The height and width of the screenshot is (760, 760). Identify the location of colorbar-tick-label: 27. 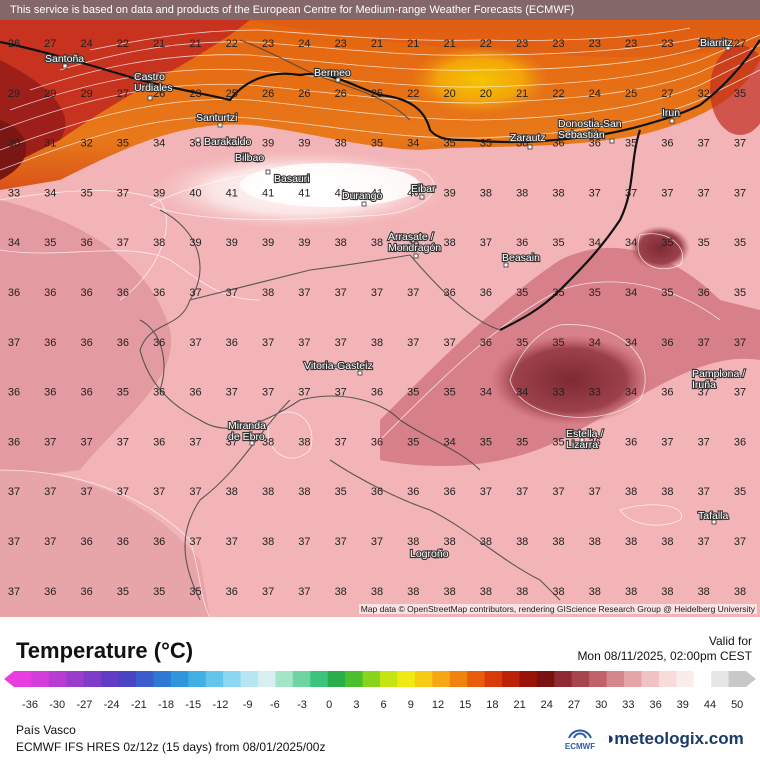
(574, 703).